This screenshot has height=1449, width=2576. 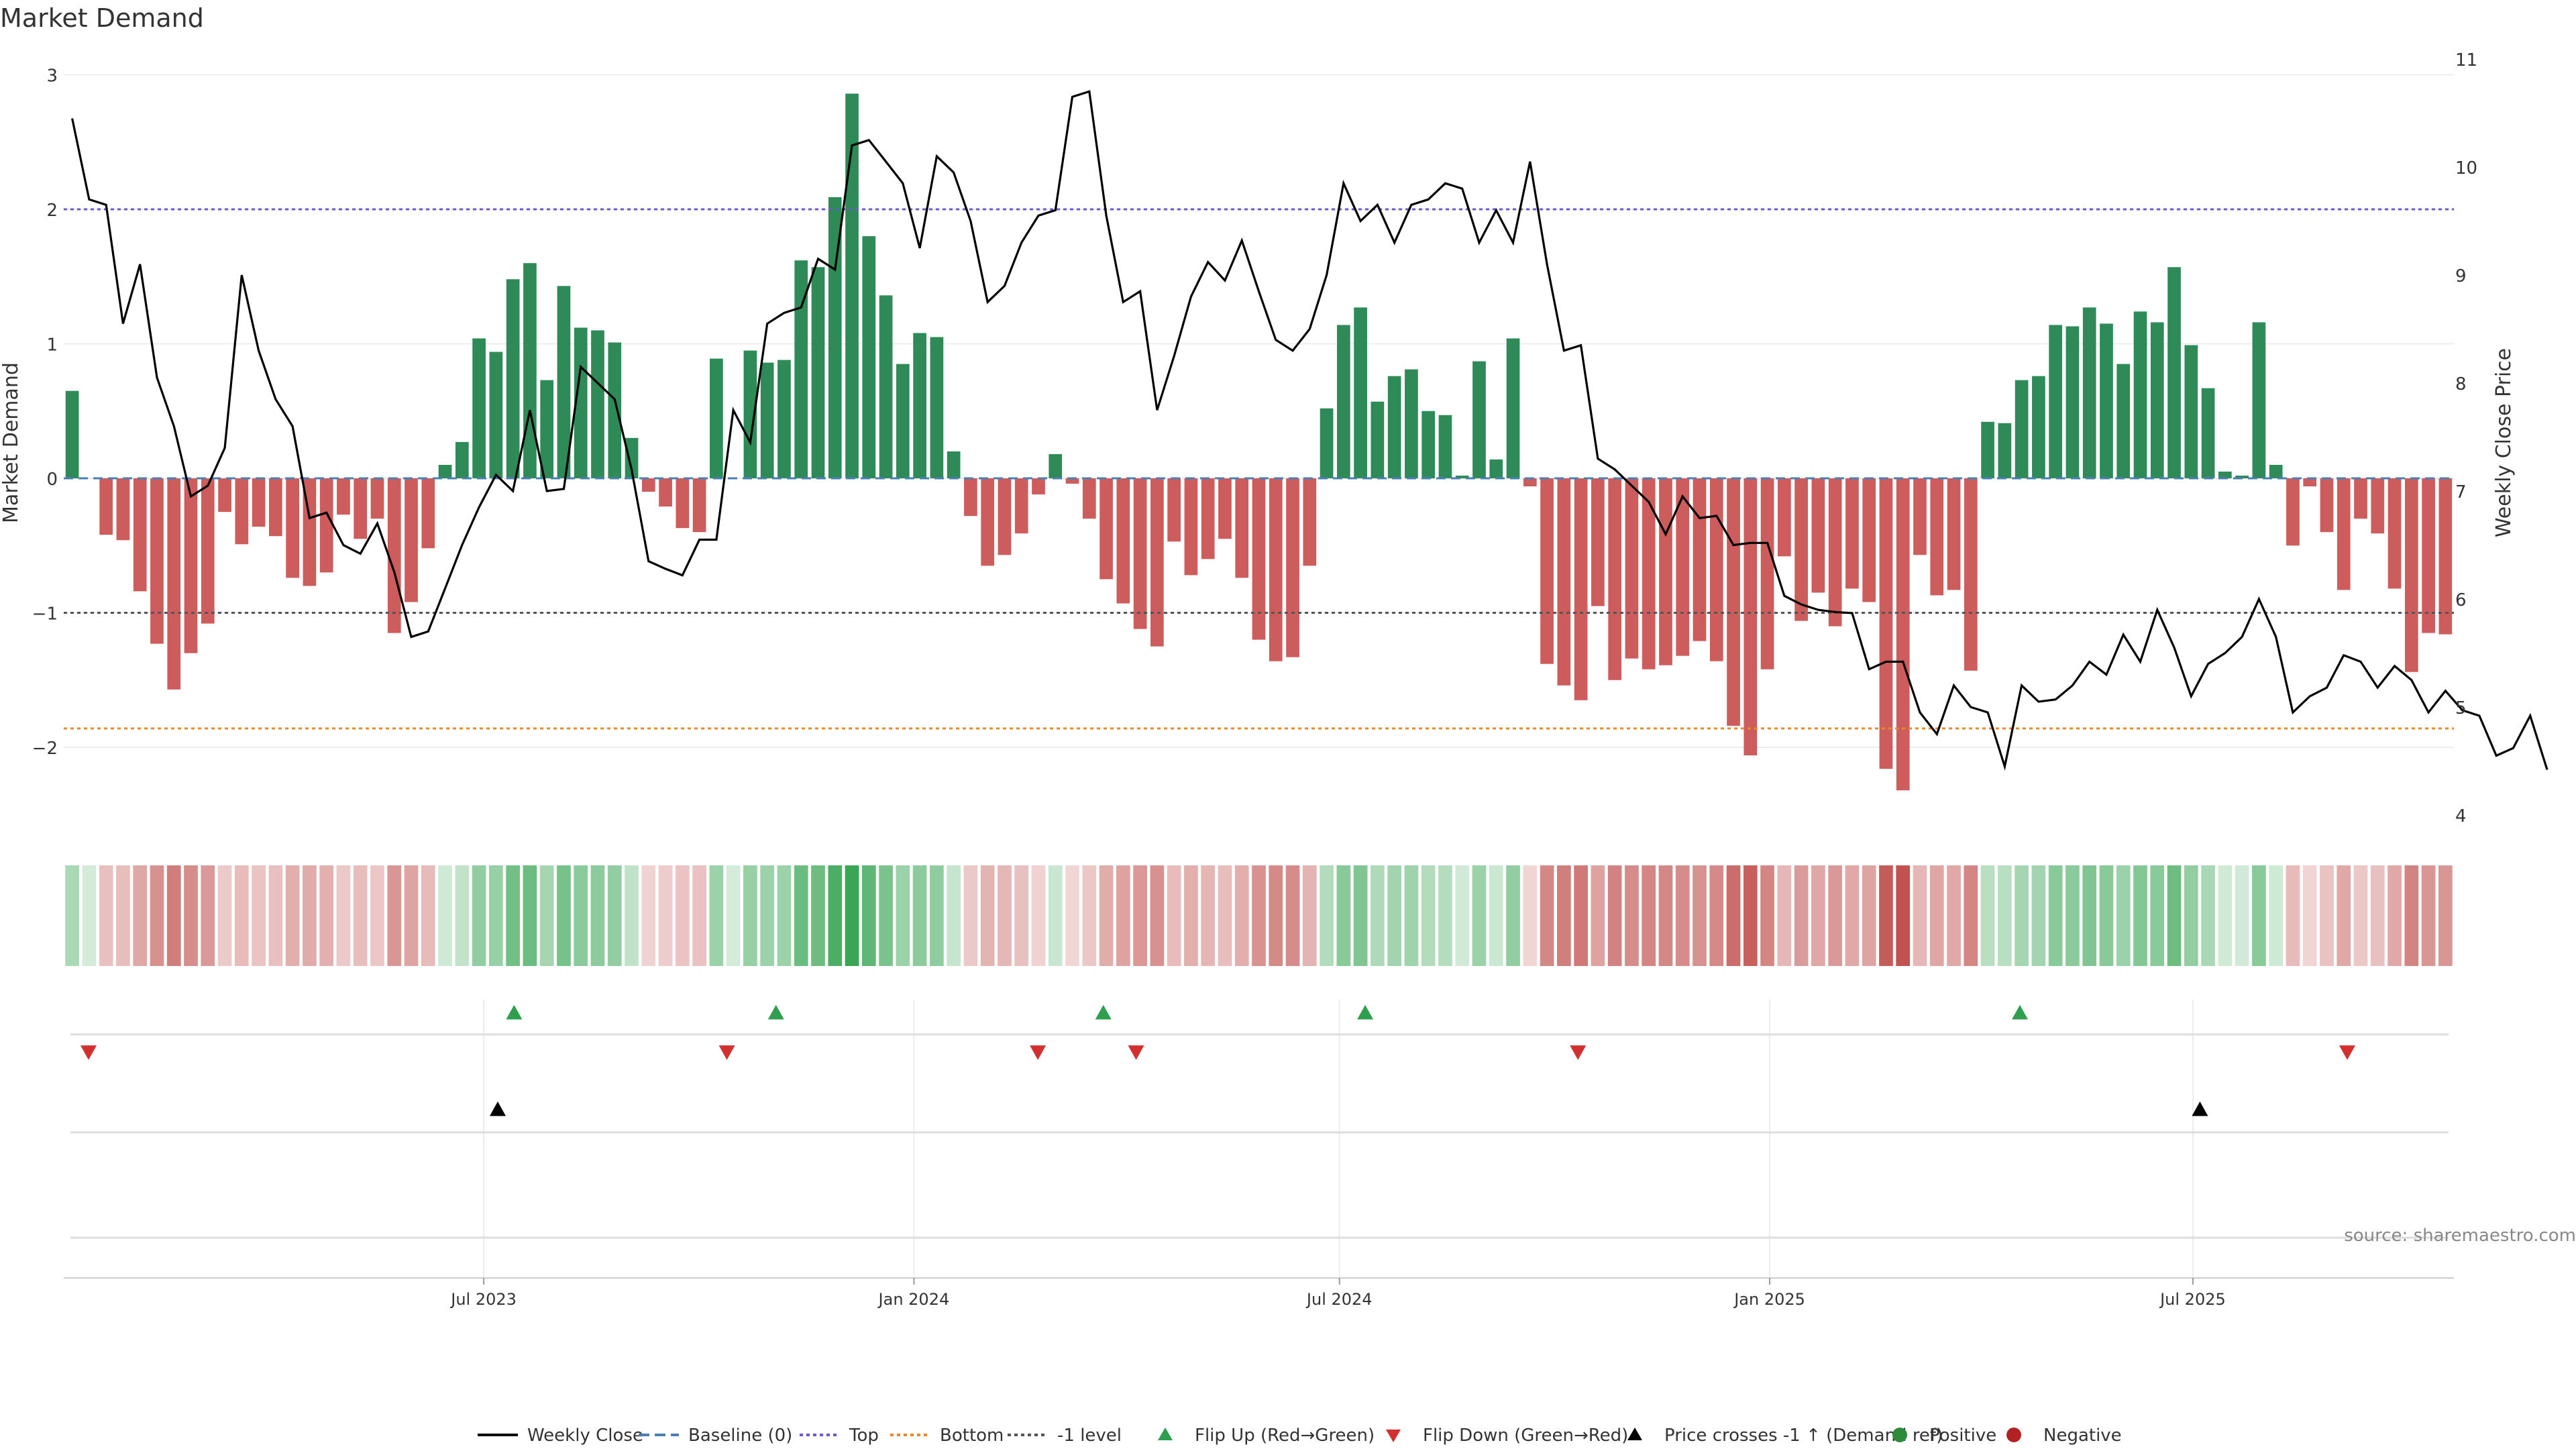 I want to click on legend-swatch, so click(x=2013, y=1435).